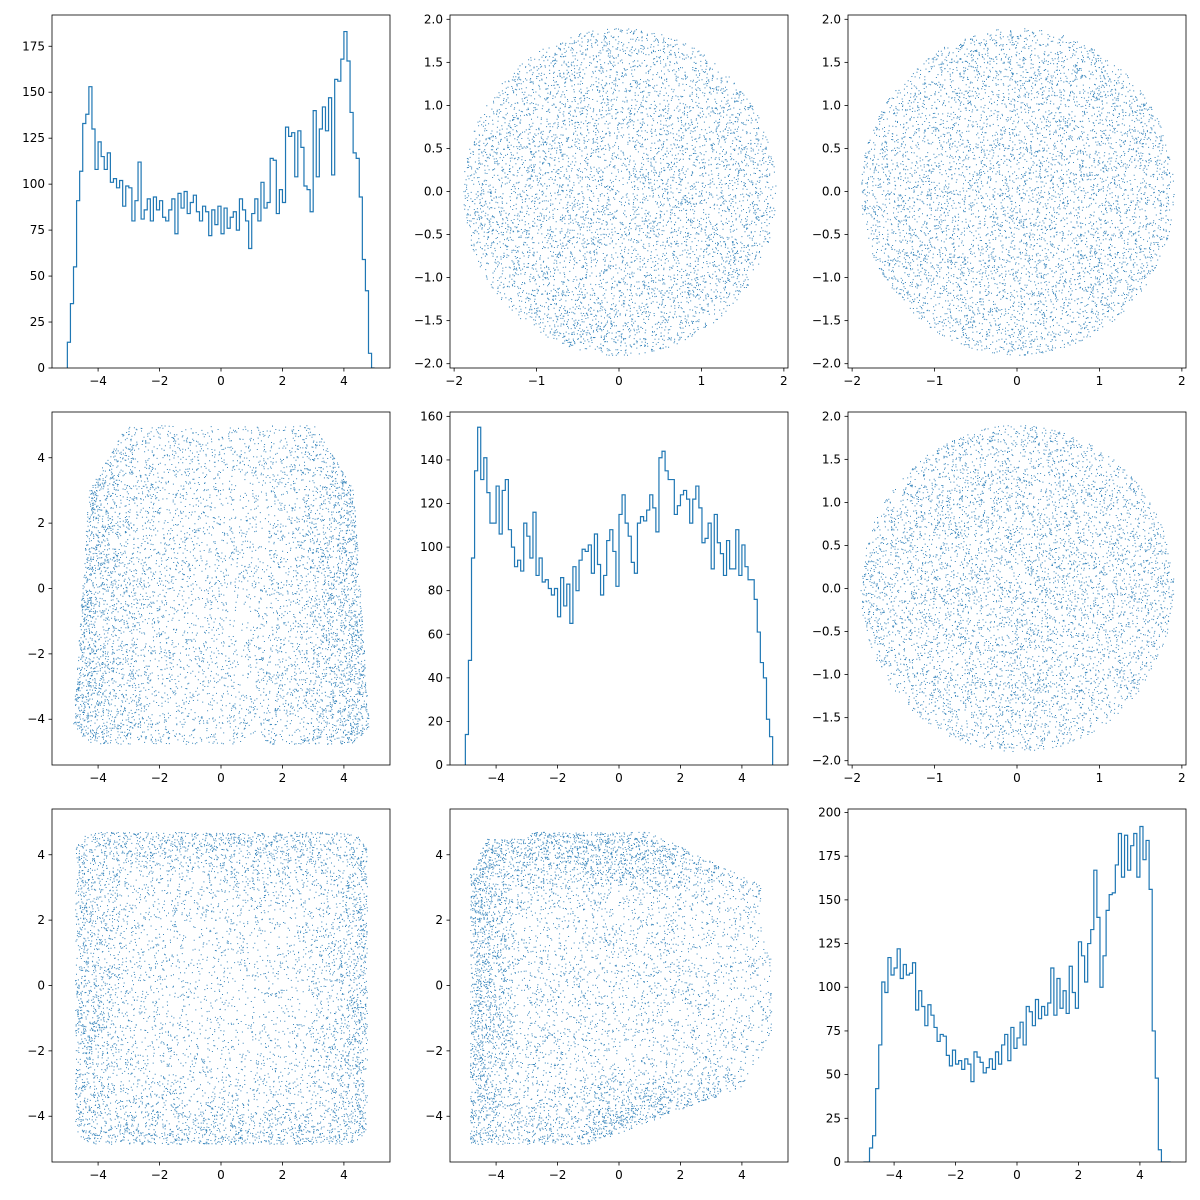  What do you see at coordinates (826, 761) in the screenshot?
I see `y-tick-label: −2.0` at bounding box center [826, 761].